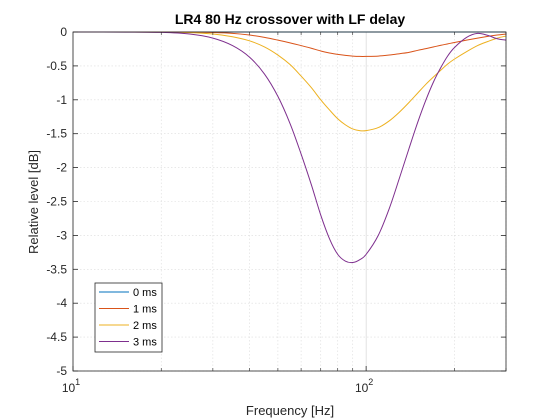  I want to click on chart-title: LR4 80 Hz crossover with LF delay, so click(290, 19).